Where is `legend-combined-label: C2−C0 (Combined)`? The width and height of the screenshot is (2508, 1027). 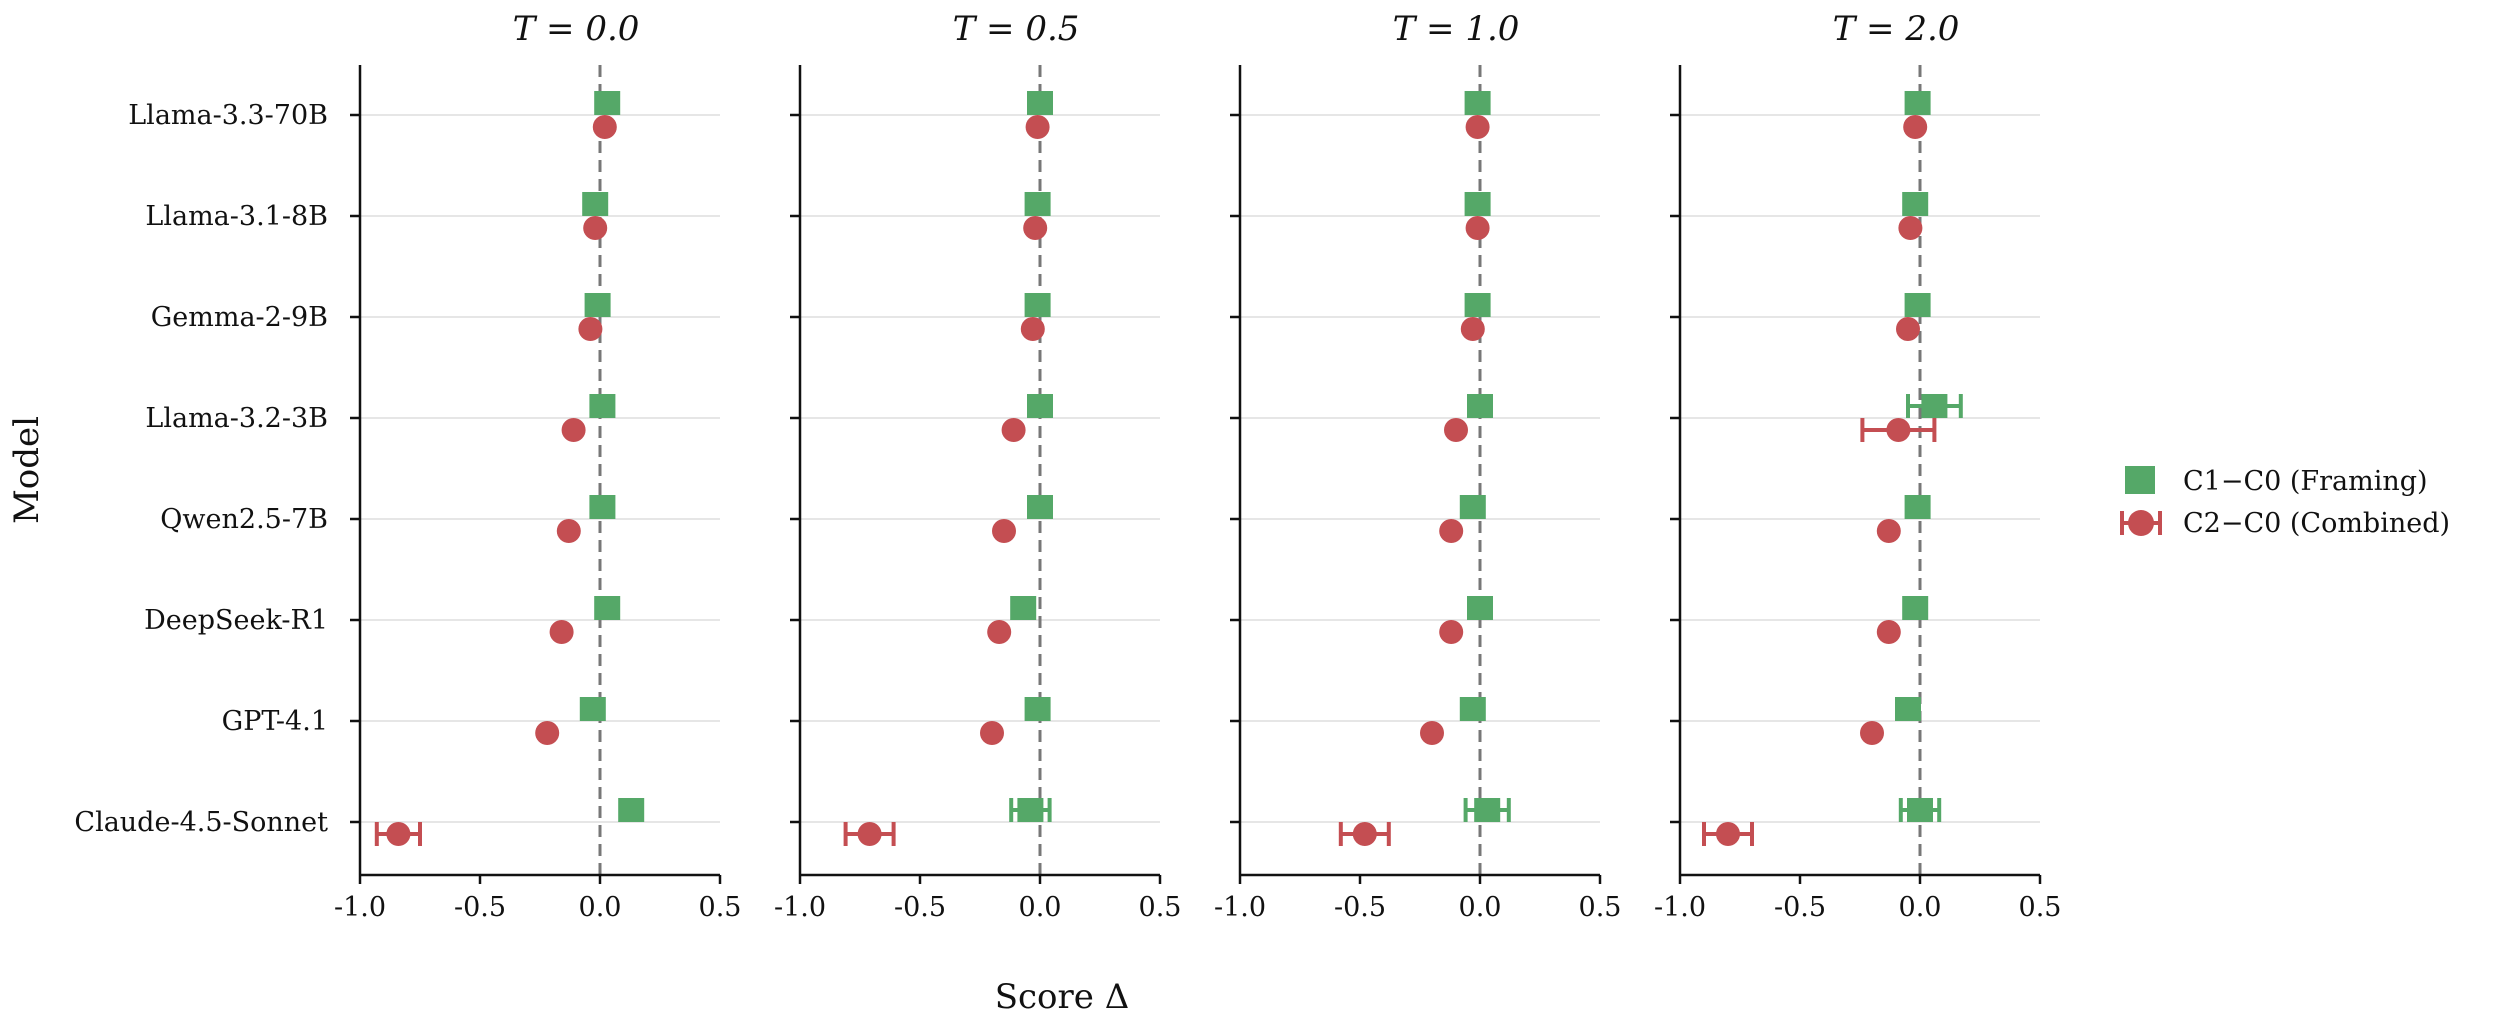
legend-combined-label: C2−C0 (Combined) is located at coordinates (2316, 523).